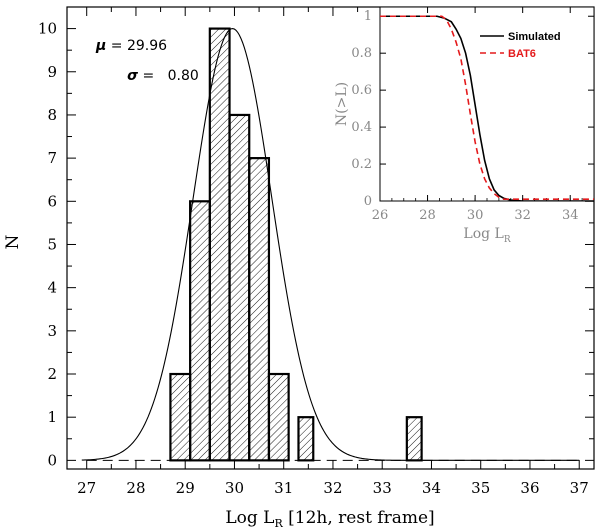  I want to click on inset-x-axis-label-subscript: R, so click(507, 240).